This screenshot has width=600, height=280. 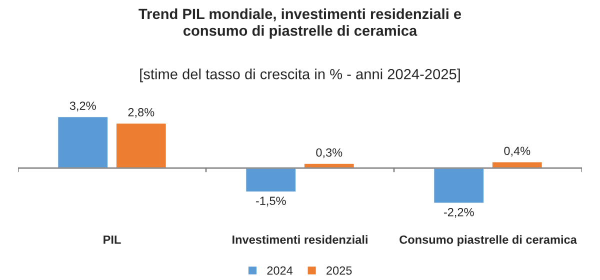 I want to click on data-label: -2,2%, so click(x=459, y=213).